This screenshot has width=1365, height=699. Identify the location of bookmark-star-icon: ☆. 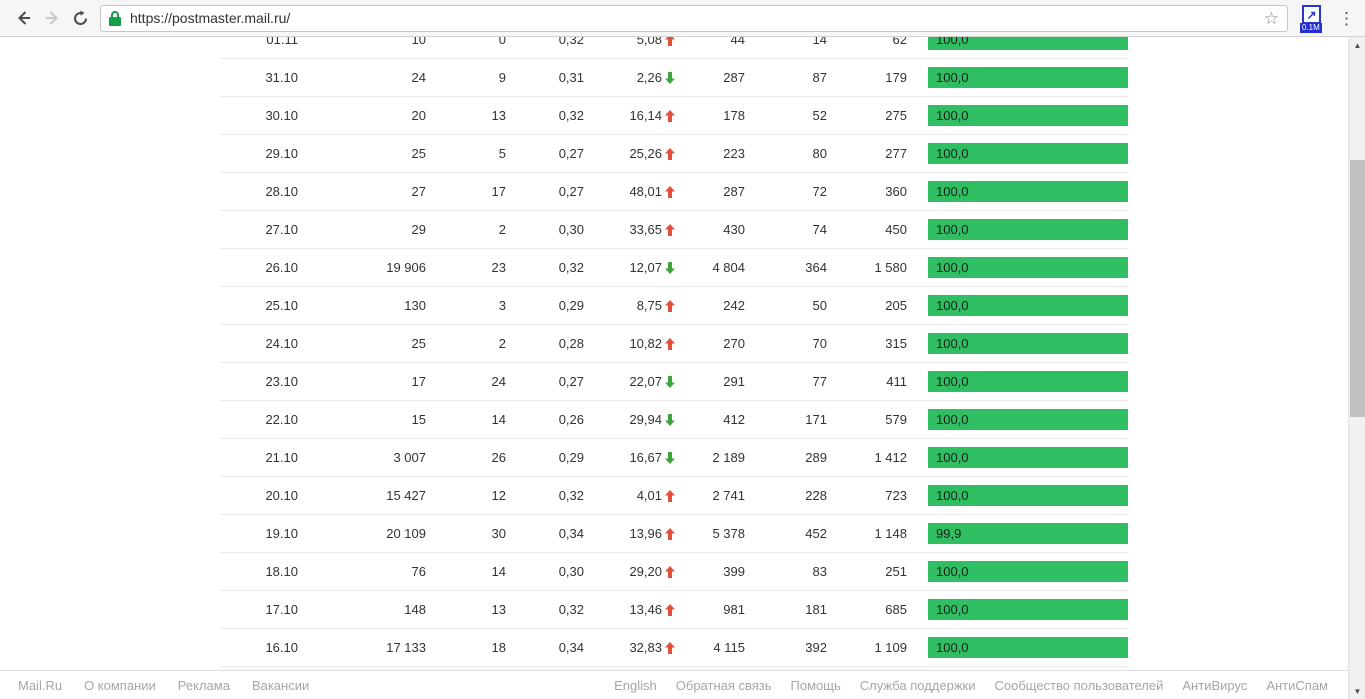
(1271, 18).